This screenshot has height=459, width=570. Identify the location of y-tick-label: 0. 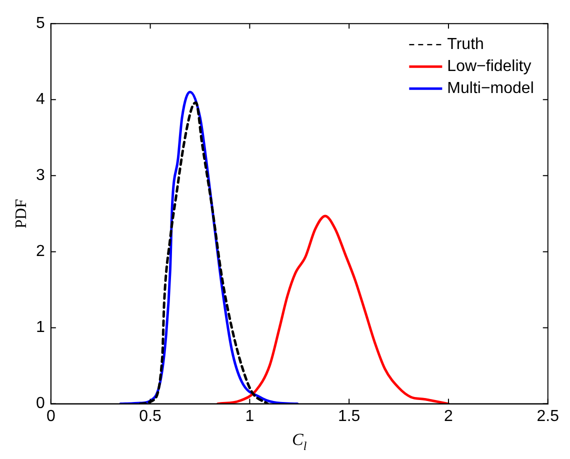
(40, 403).